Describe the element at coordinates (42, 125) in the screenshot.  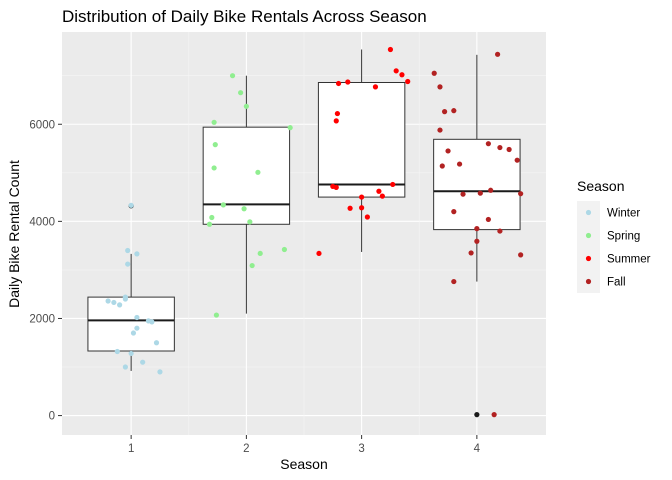
I see `y-tick-label: 6000` at that location.